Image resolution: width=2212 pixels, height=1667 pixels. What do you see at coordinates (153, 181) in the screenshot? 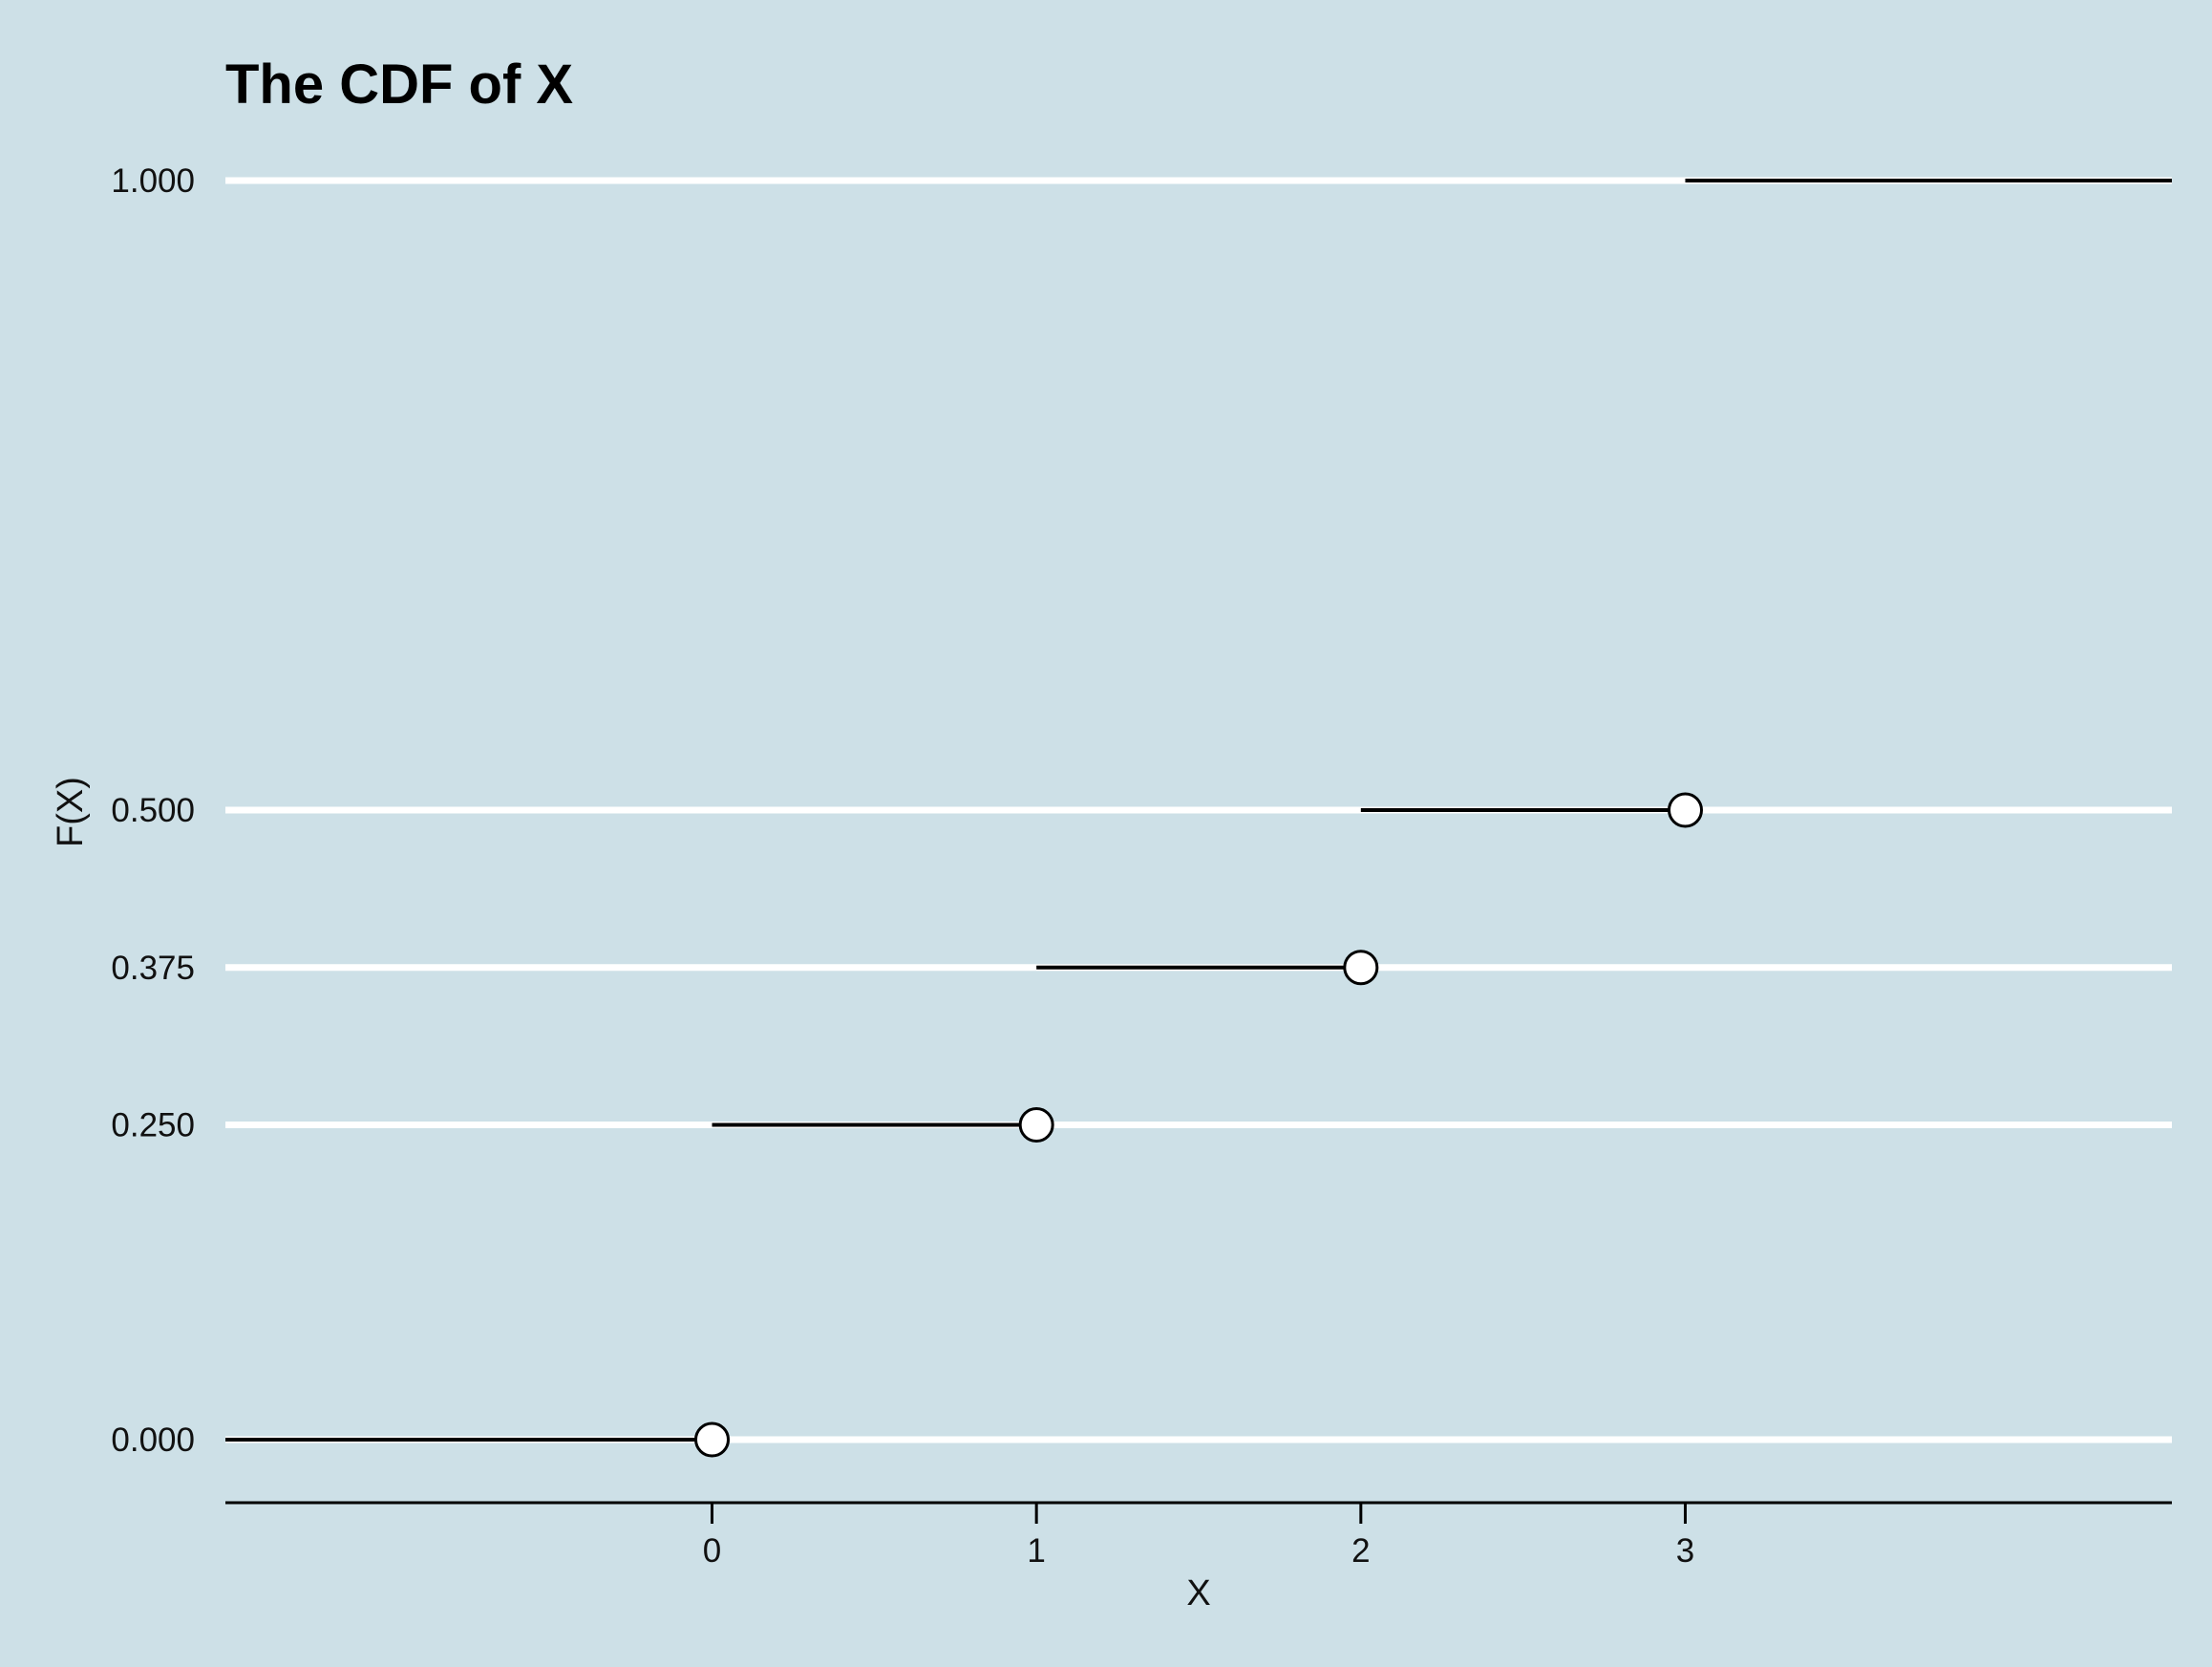
I see `y-tick-label: 1.000` at bounding box center [153, 181].